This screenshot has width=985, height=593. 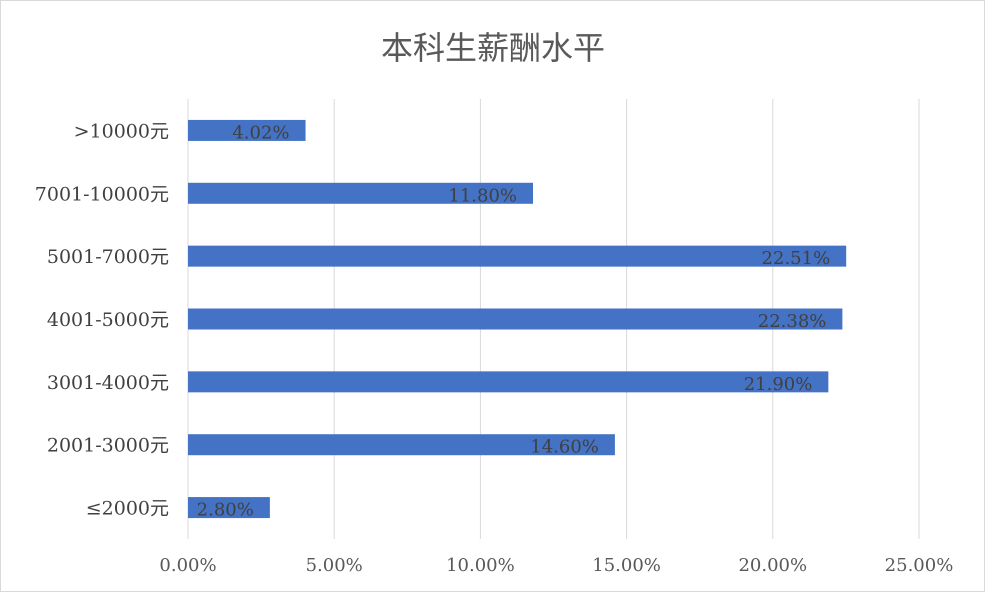 What do you see at coordinates (796, 258) in the screenshot?
I see `data-label: 22.51%` at bounding box center [796, 258].